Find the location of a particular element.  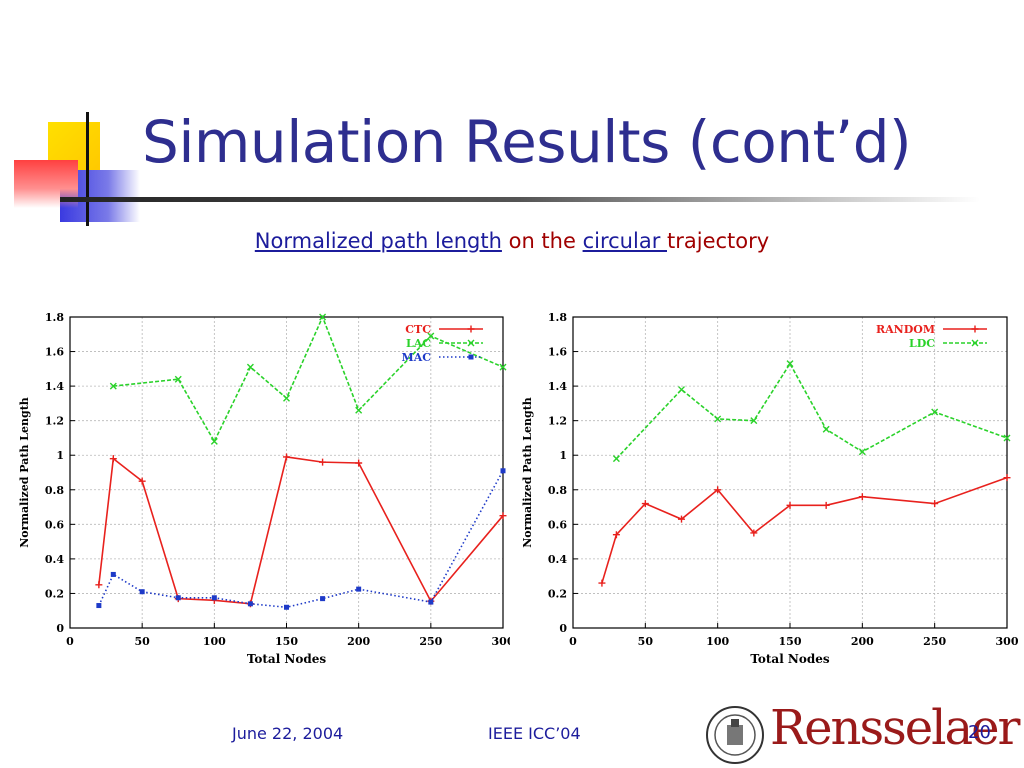

right-chart-xaxis-label: Total Nodes is located at coordinates (790, 659).